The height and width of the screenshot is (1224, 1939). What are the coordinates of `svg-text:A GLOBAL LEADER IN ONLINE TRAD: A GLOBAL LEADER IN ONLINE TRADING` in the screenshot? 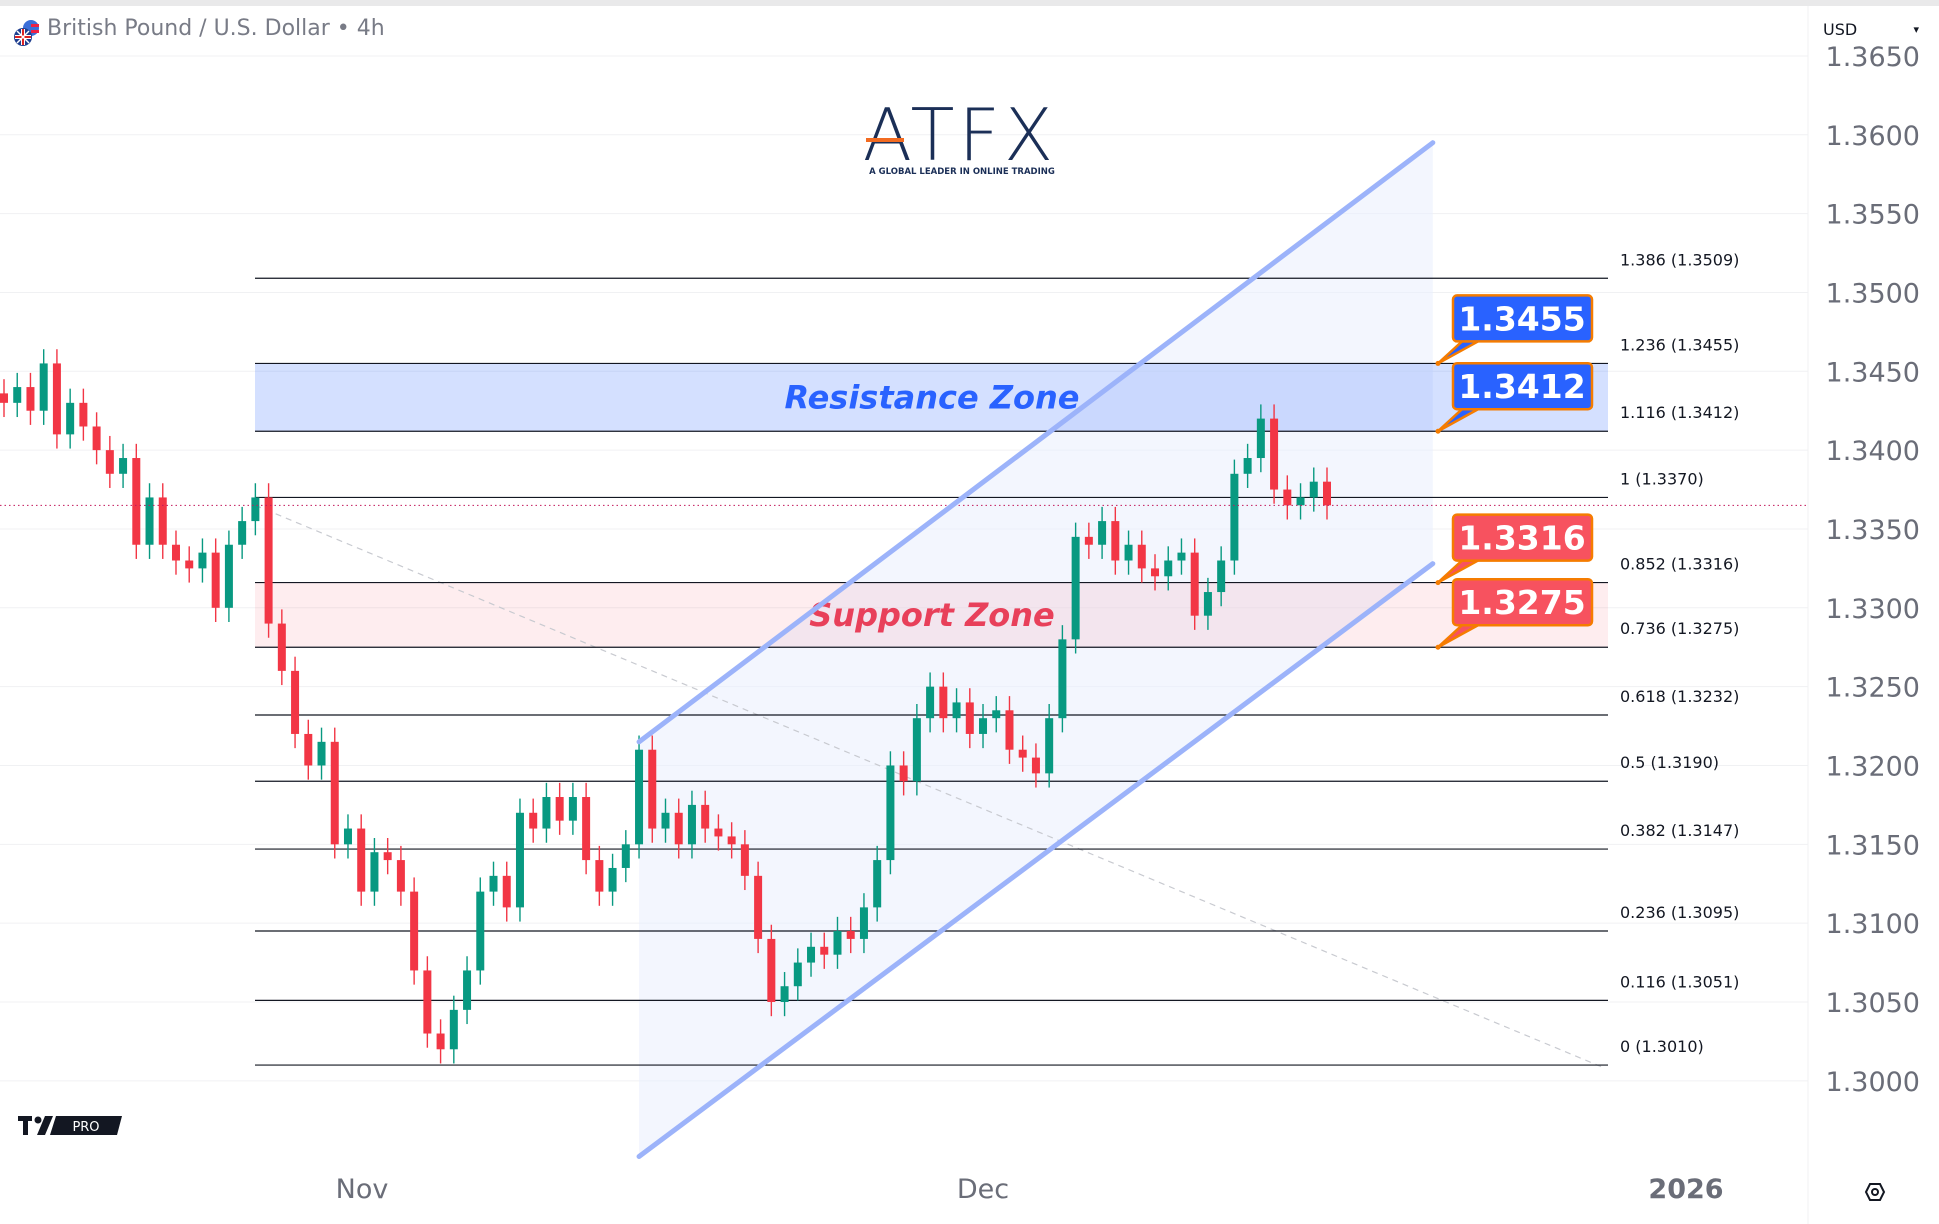 It's located at (962, 172).